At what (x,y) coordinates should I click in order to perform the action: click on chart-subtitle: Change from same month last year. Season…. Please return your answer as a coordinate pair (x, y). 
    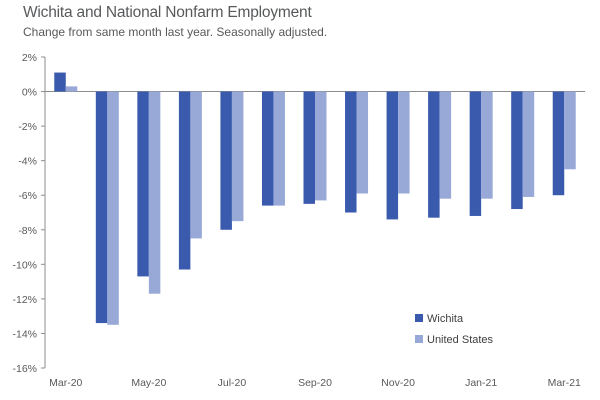
    Looking at the image, I should click on (175, 32).